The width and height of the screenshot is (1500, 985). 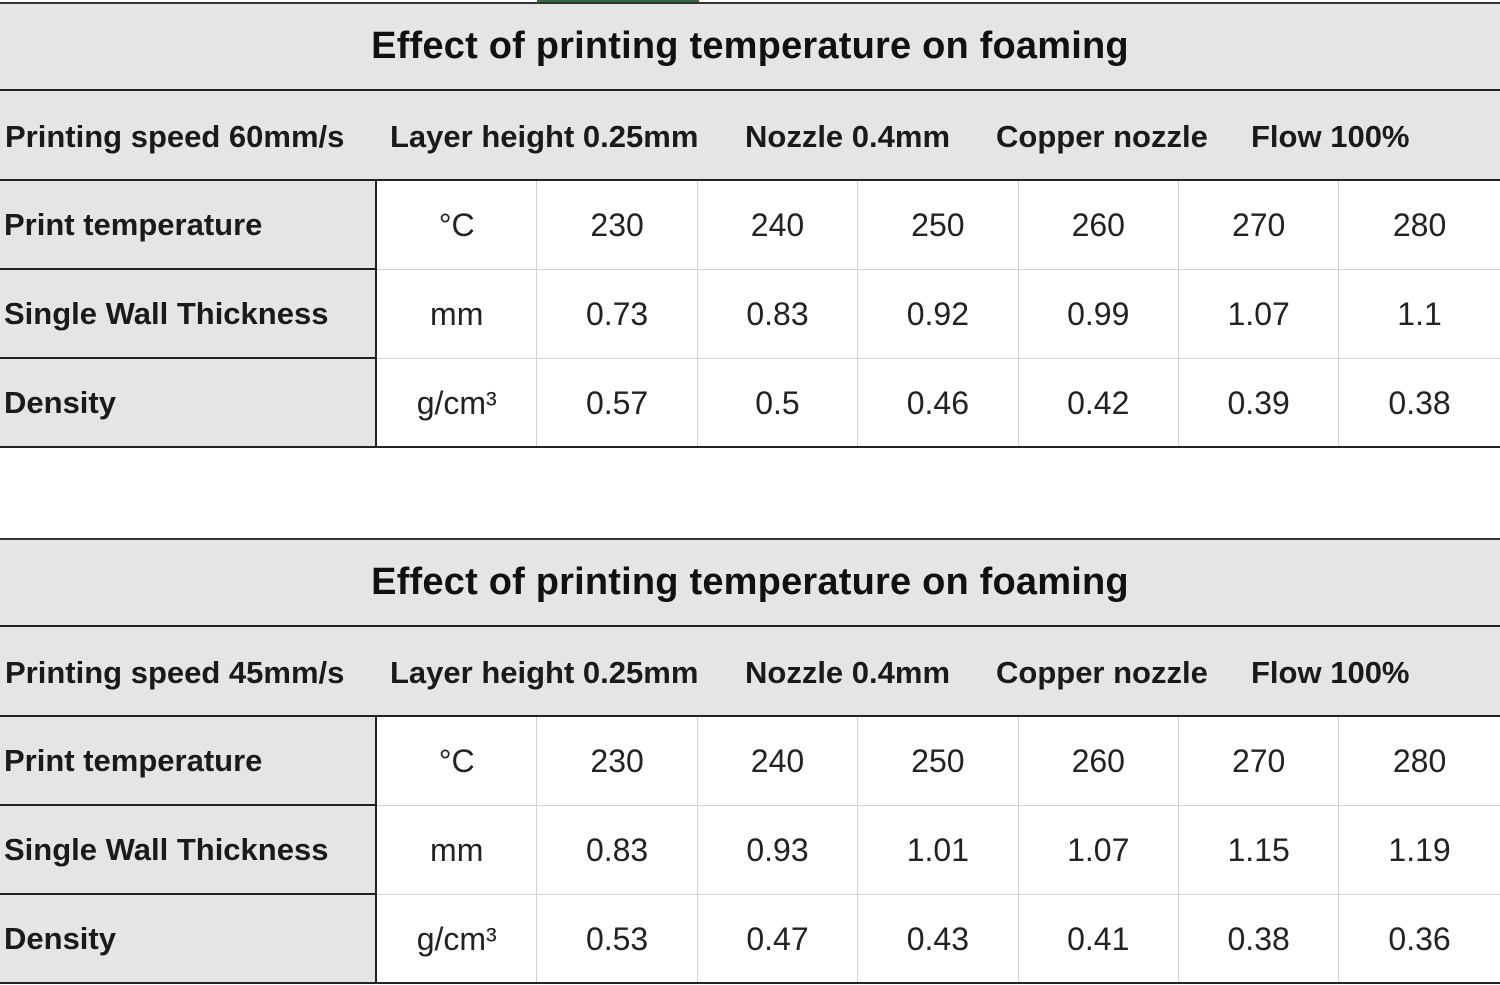 I want to click on value-cell: 0.42, so click(x=1098, y=402).